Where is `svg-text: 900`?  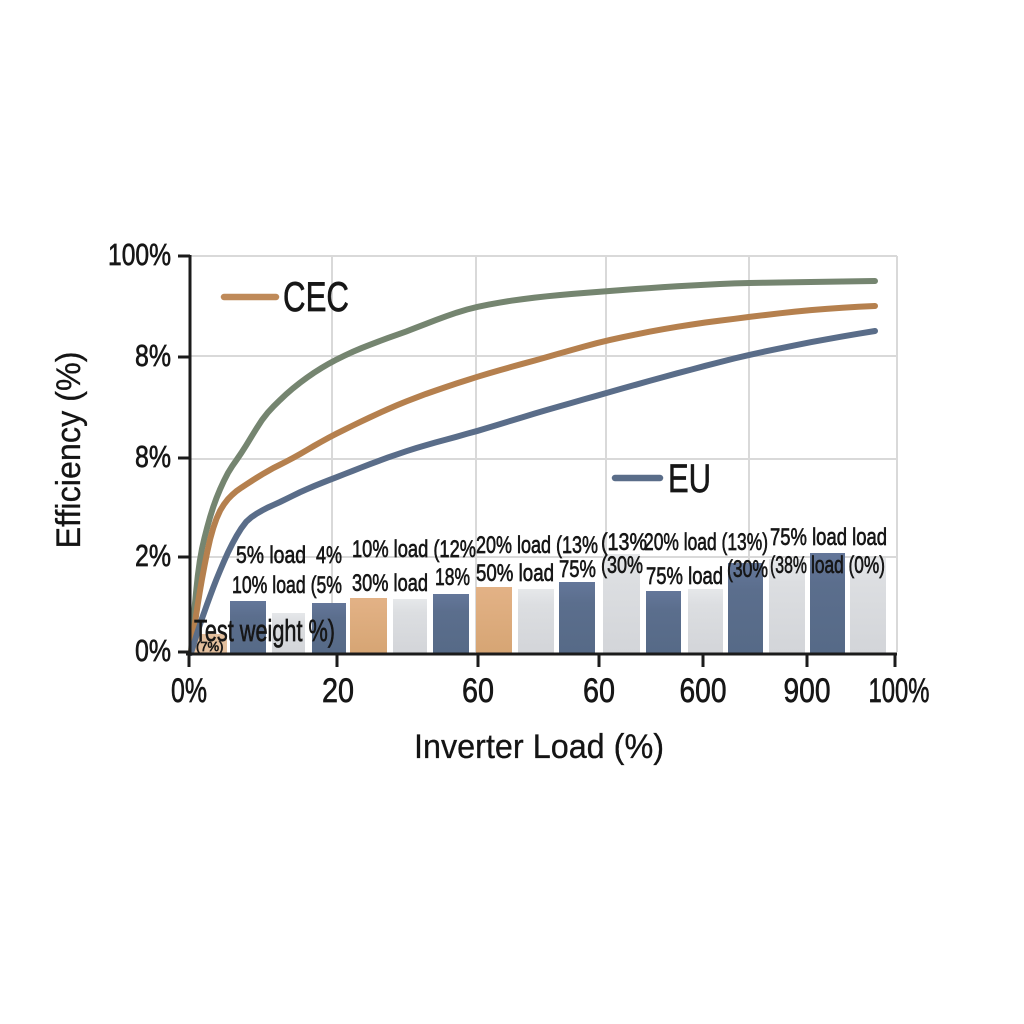
svg-text: 900 is located at coordinates (807, 691).